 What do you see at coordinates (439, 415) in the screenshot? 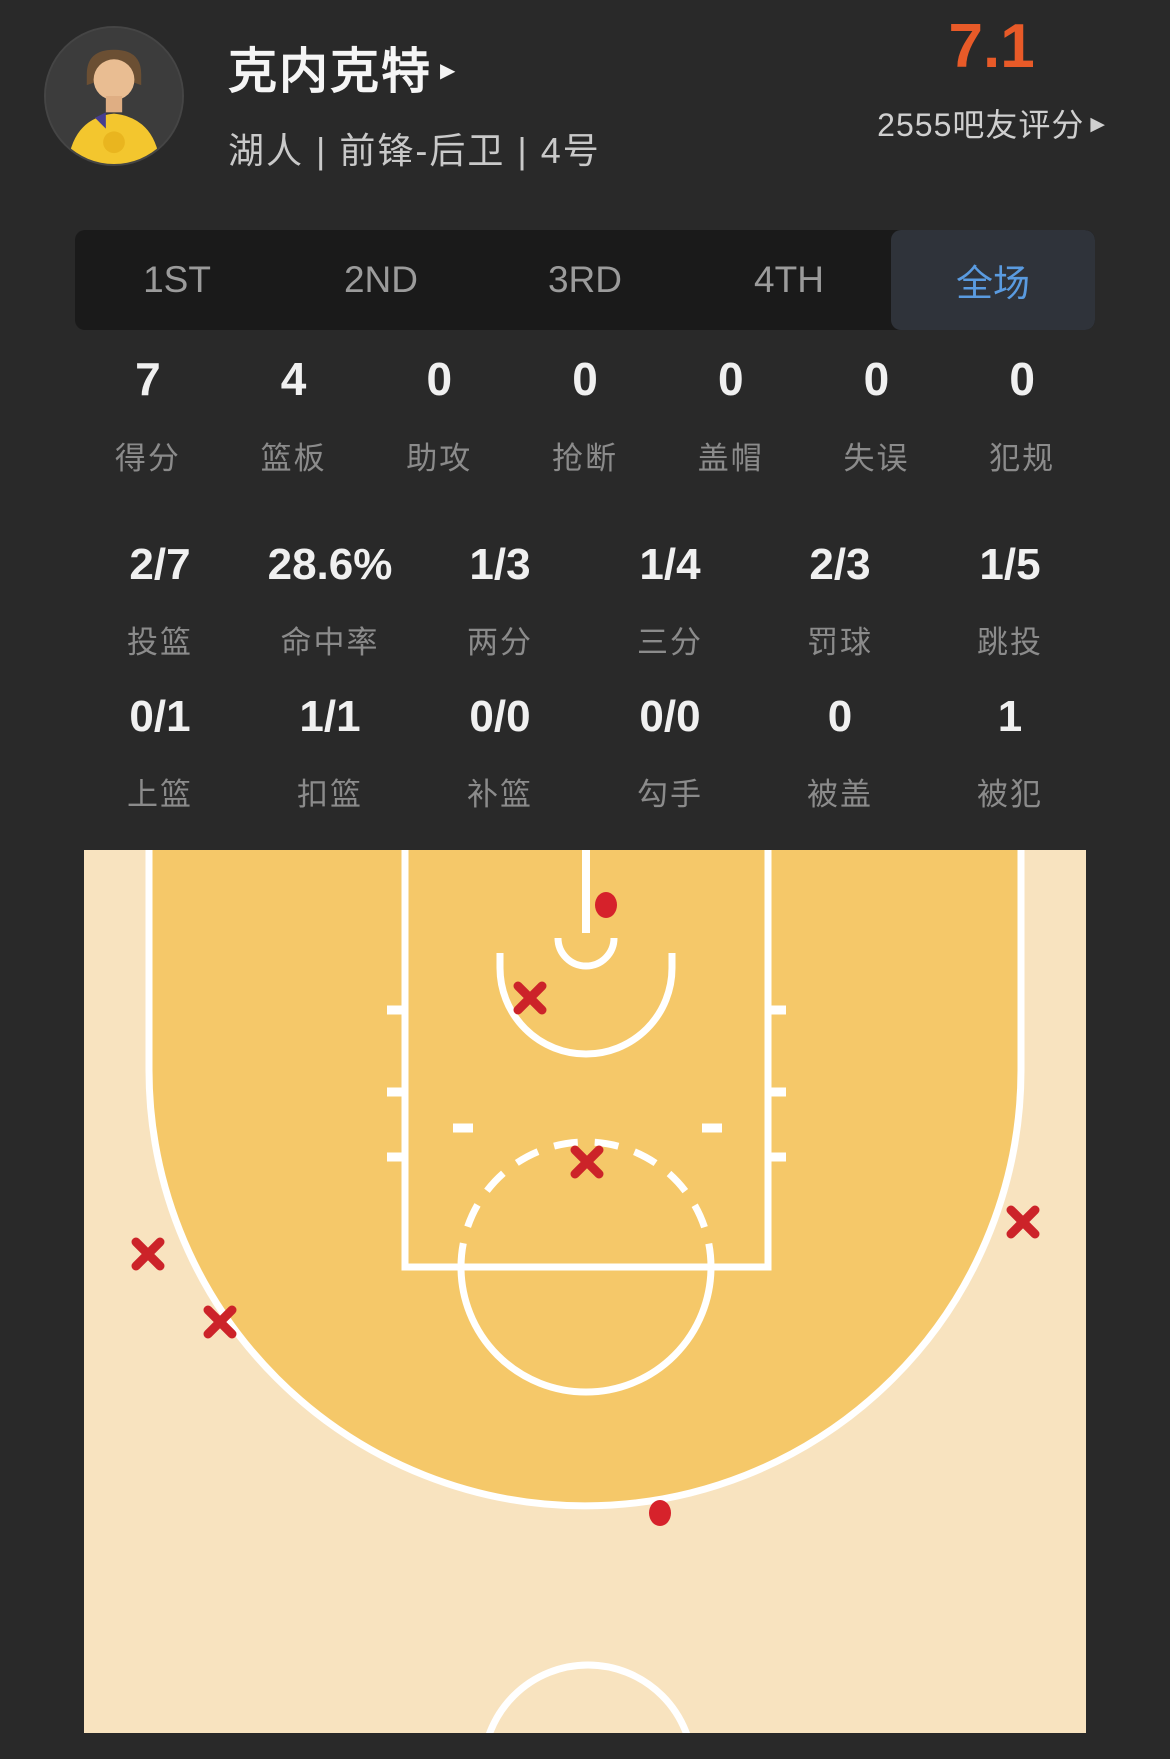
I see `stat-assists: 0 助攻` at bounding box center [439, 415].